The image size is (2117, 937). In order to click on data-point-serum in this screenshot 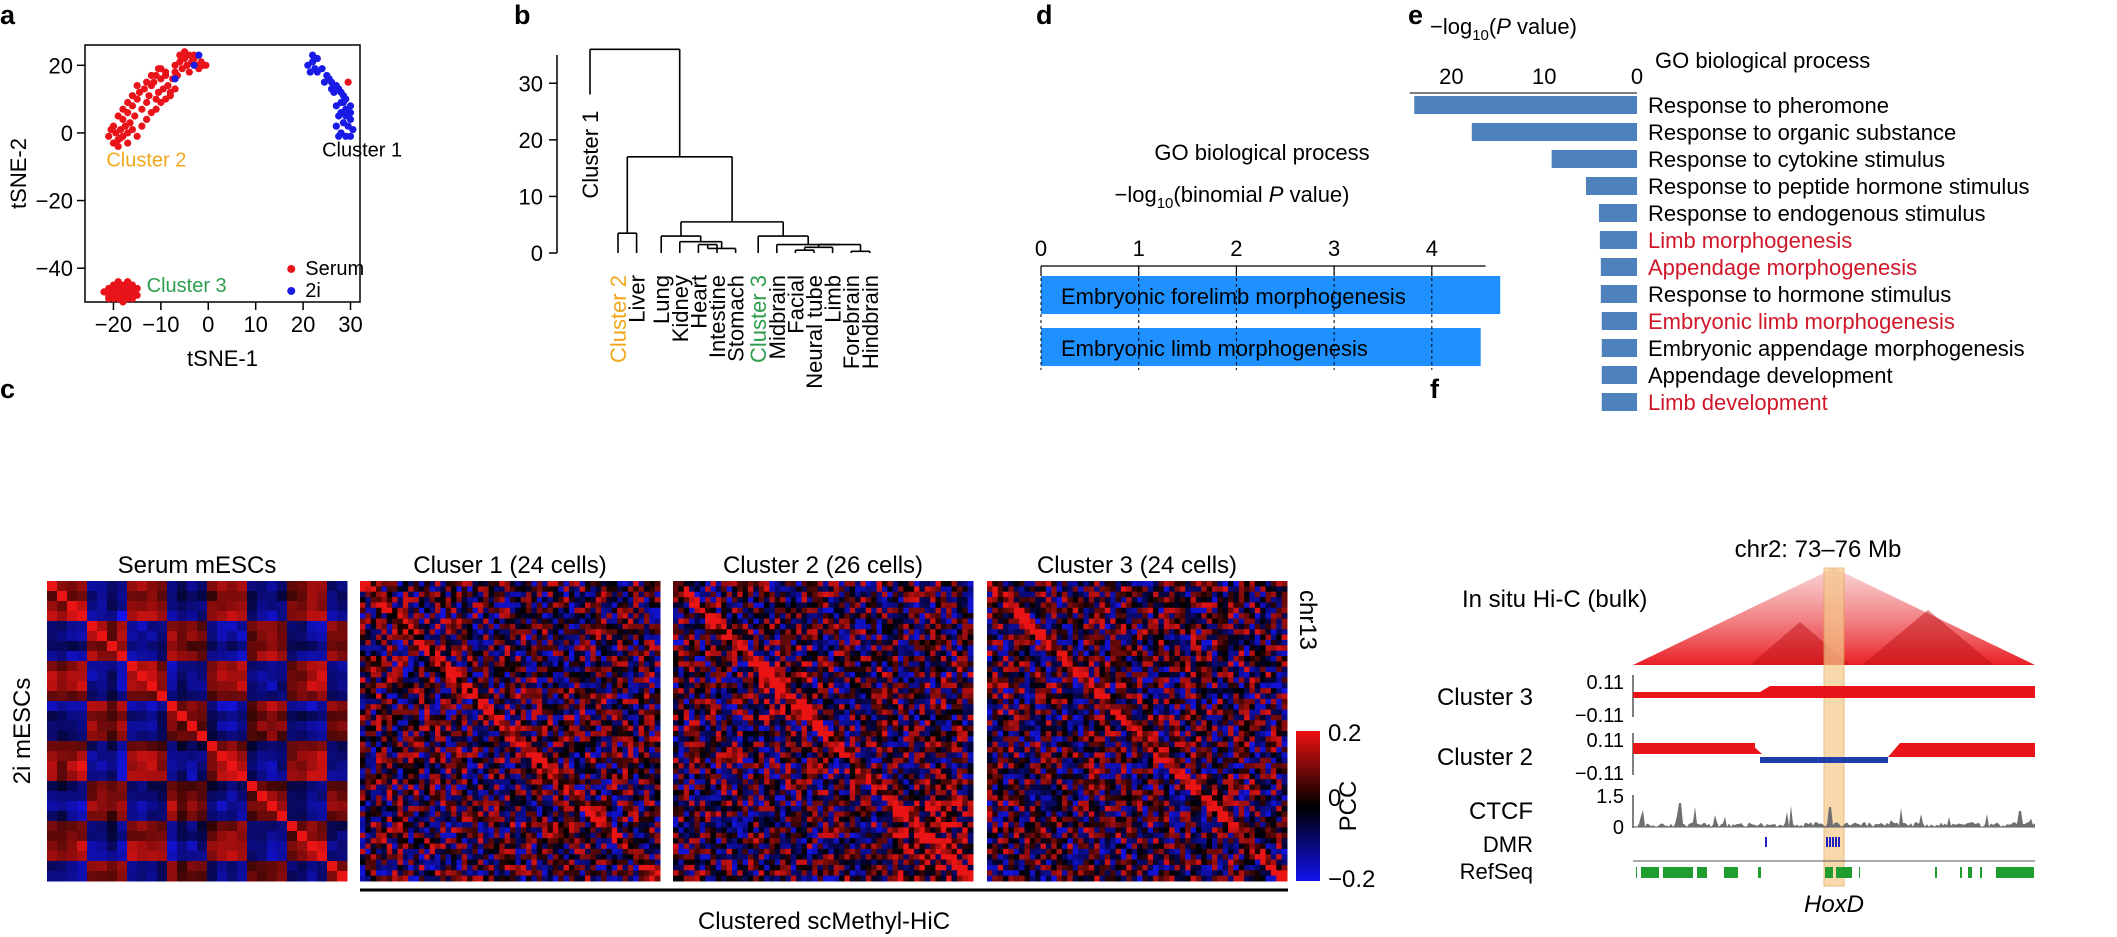, I will do `click(123, 109)`.